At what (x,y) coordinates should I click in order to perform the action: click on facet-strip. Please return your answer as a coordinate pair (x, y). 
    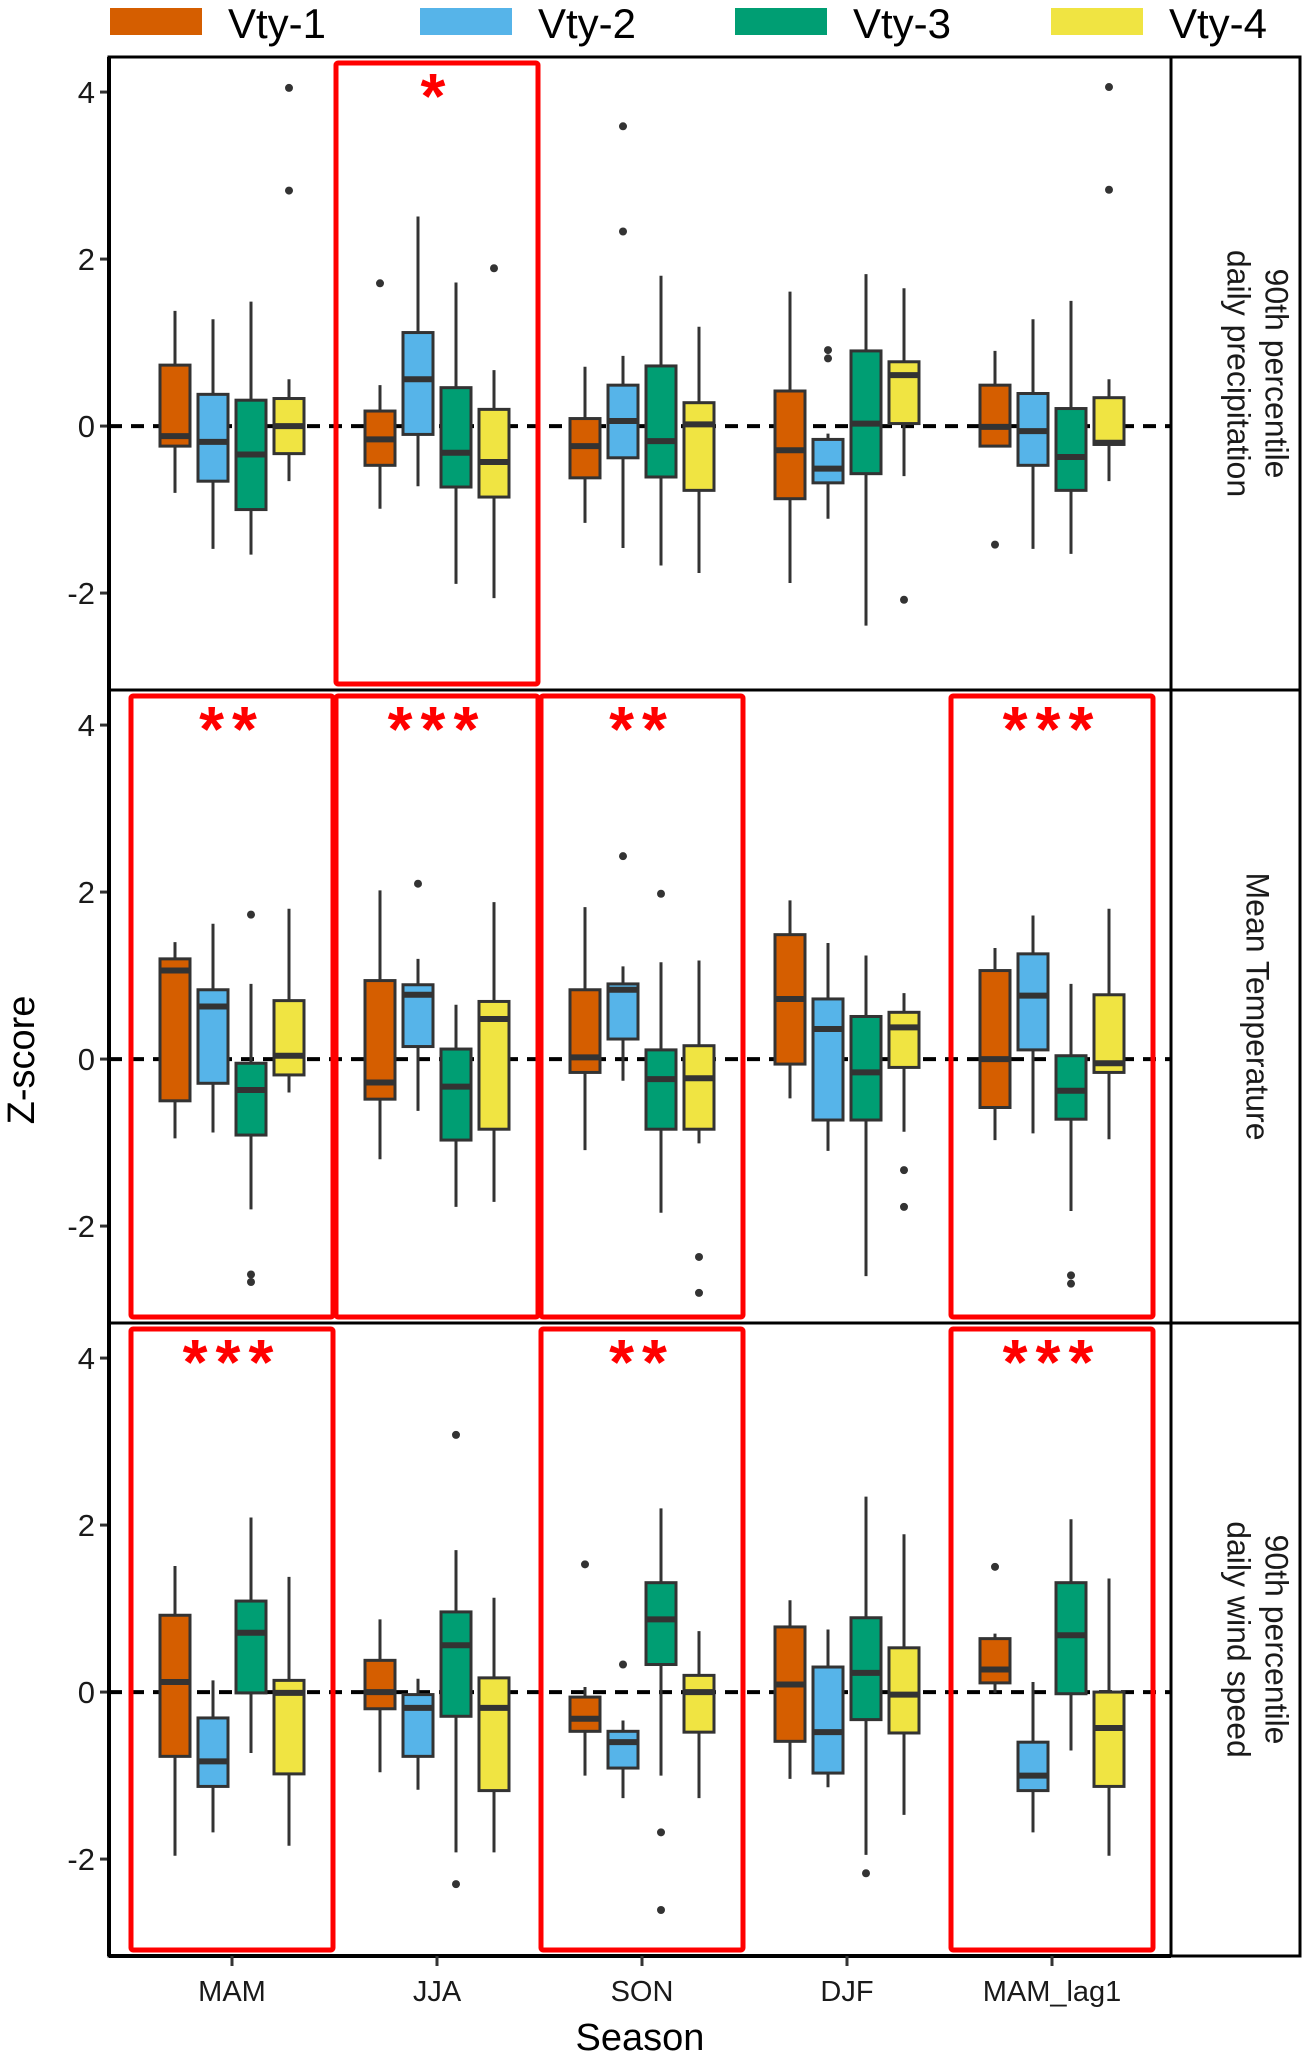
    Looking at the image, I should click on (1235, 1006).